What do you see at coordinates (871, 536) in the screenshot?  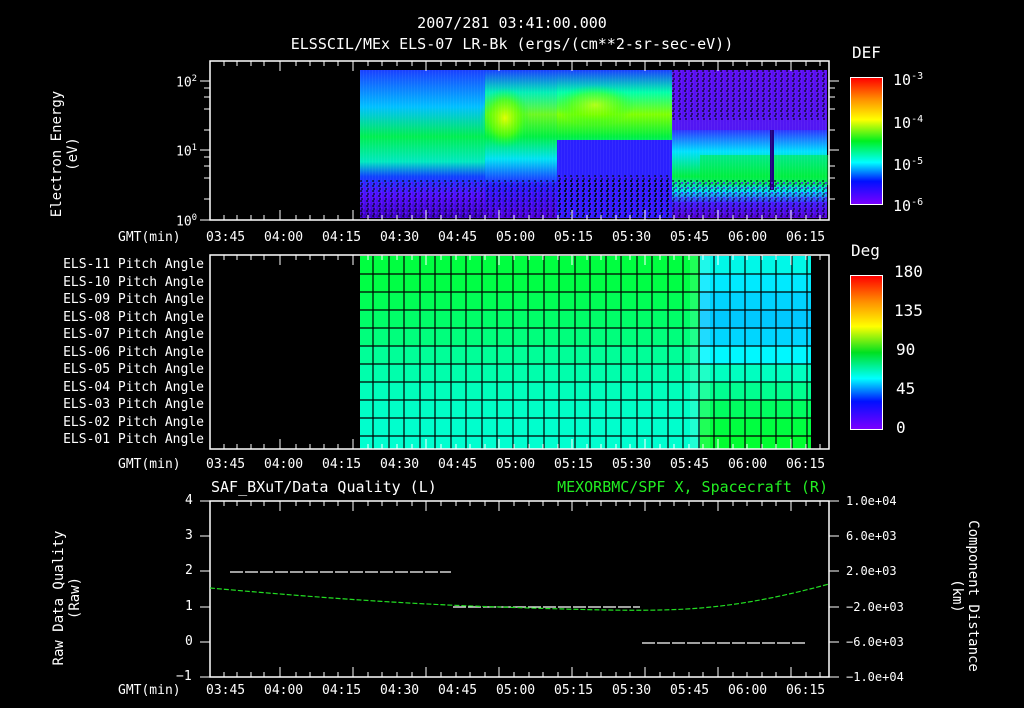 I see `right-ytick: 6.0e+03` at bounding box center [871, 536].